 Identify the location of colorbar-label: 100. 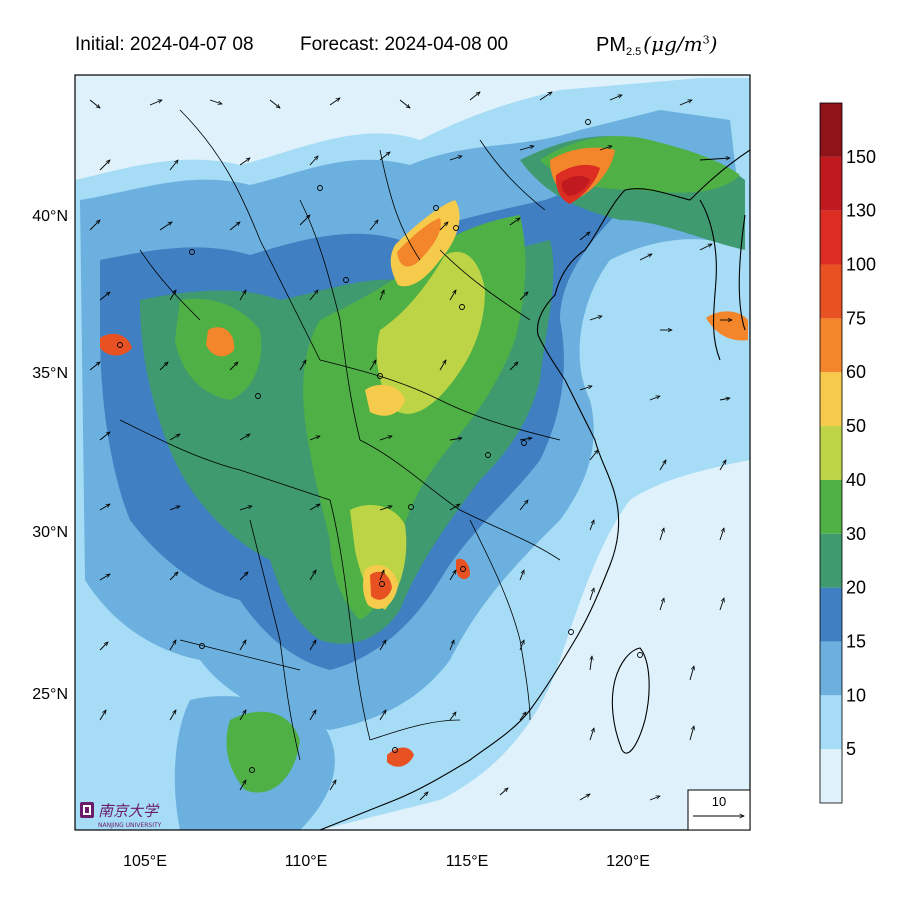
(861, 265).